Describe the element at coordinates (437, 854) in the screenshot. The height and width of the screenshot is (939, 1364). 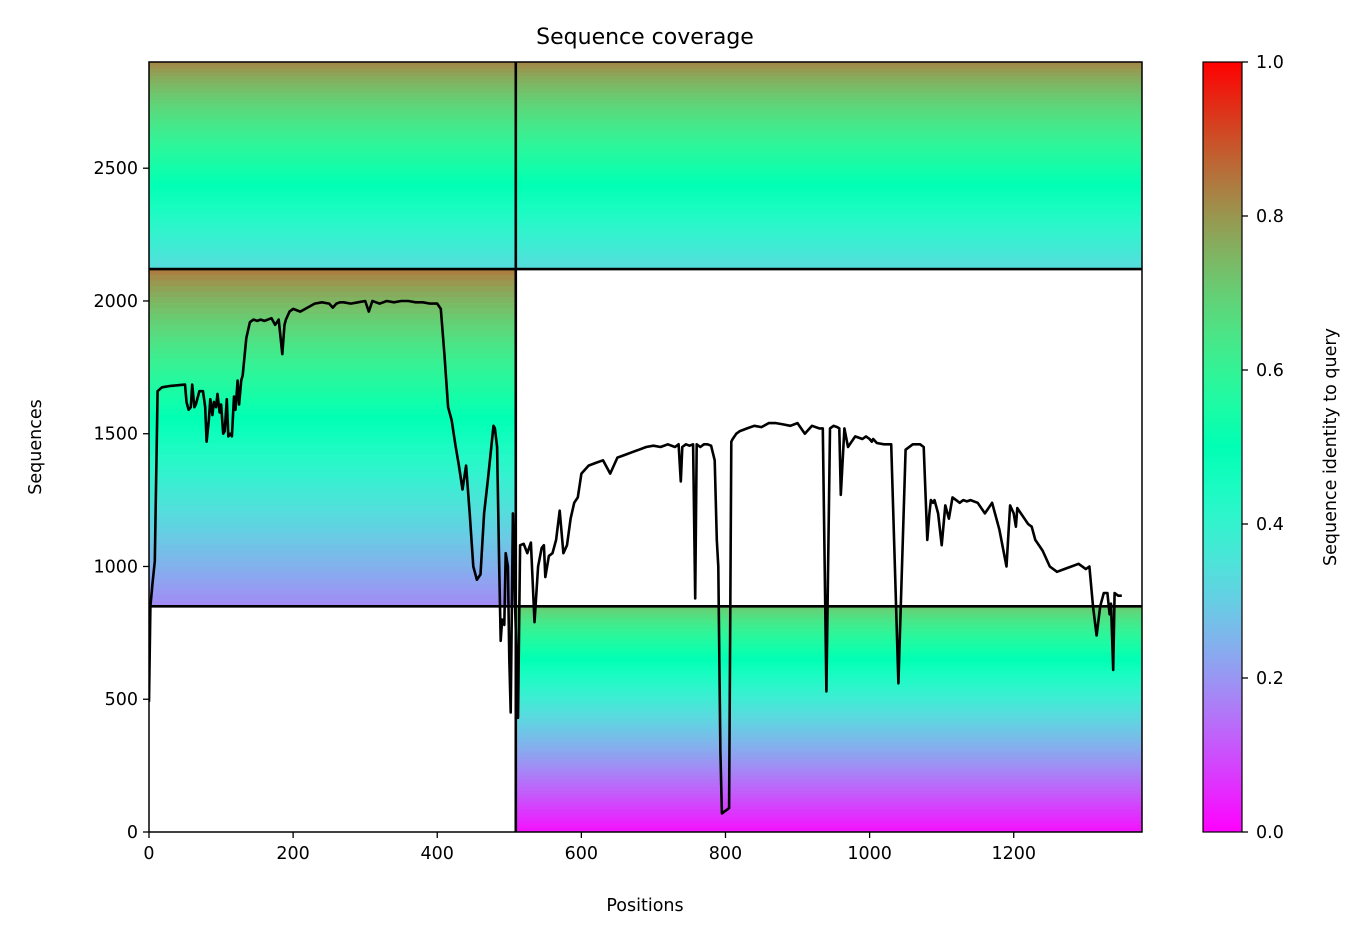
I see `x-tick-label: 400` at that location.